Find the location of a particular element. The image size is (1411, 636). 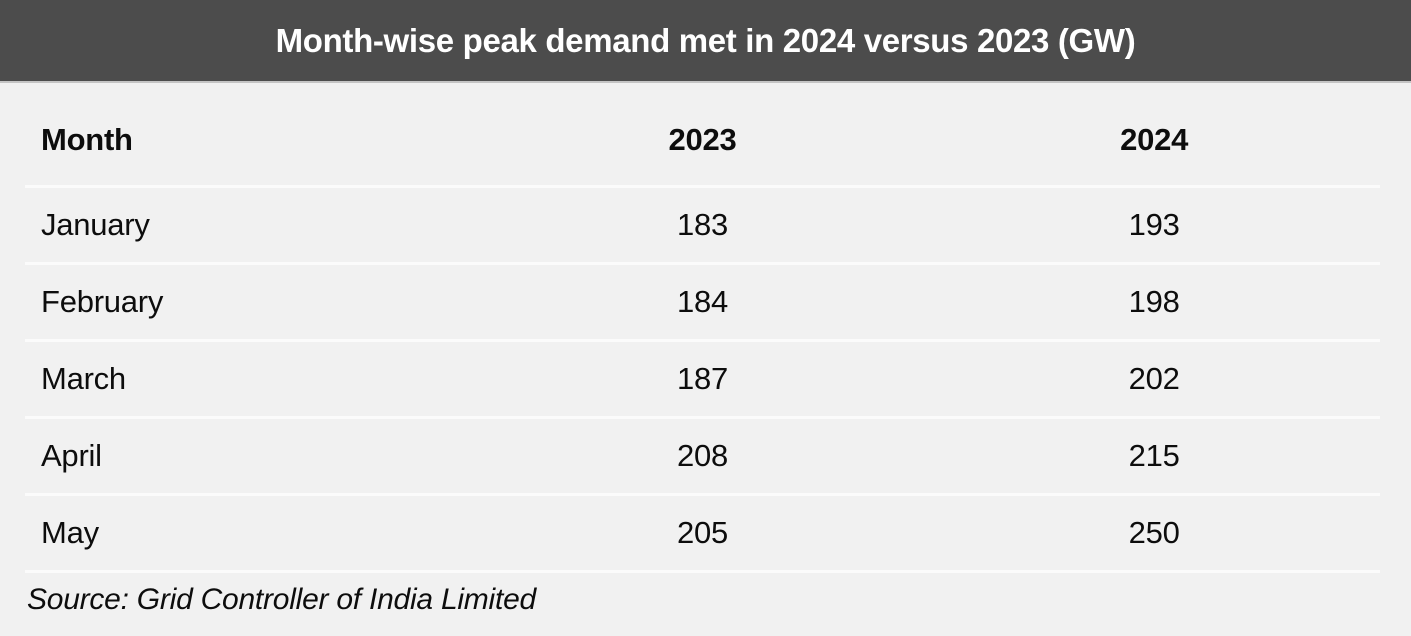

month-cell: January is located at coordinates (95, 224).